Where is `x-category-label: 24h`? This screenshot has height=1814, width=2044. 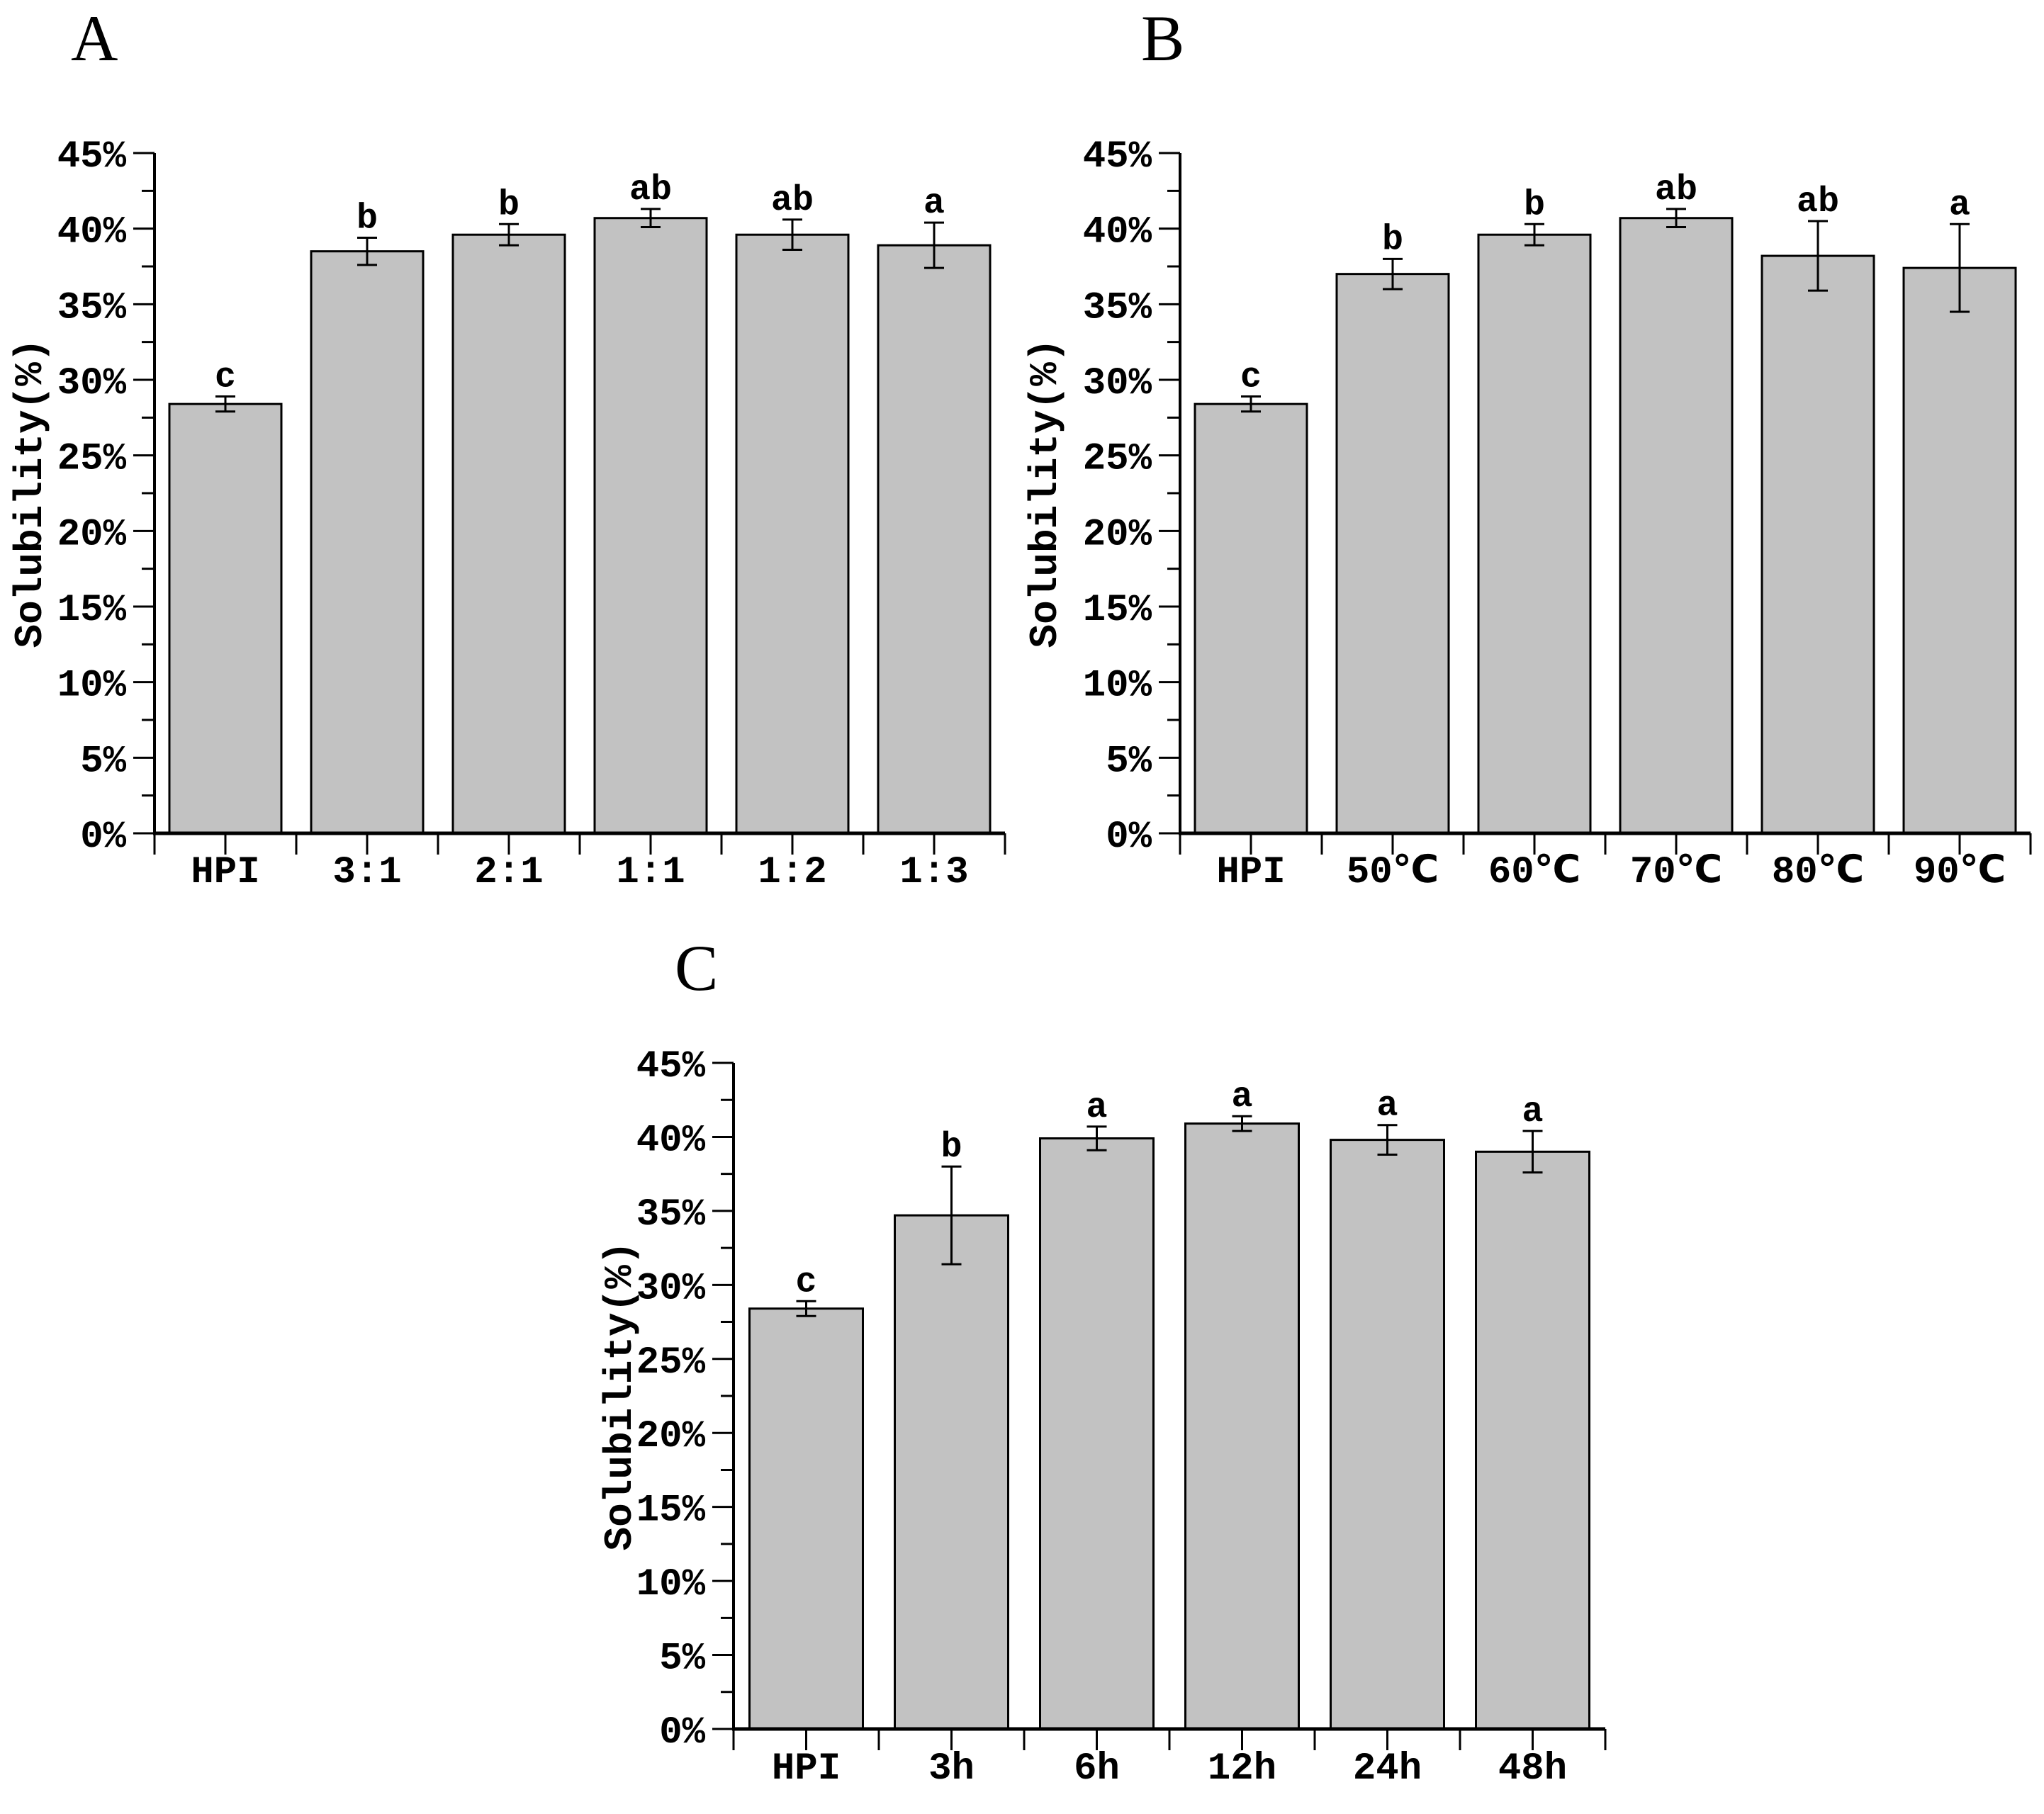 x-category-label: 24h is located at coordinates (1388, 1769).